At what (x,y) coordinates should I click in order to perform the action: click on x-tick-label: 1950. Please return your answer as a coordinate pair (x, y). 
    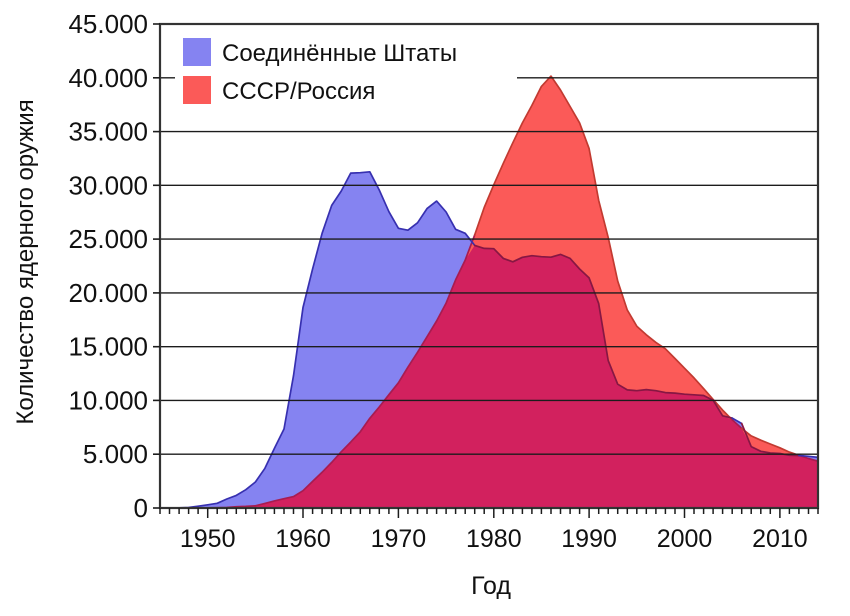
    Looking at the image, I should click on (208, 539).